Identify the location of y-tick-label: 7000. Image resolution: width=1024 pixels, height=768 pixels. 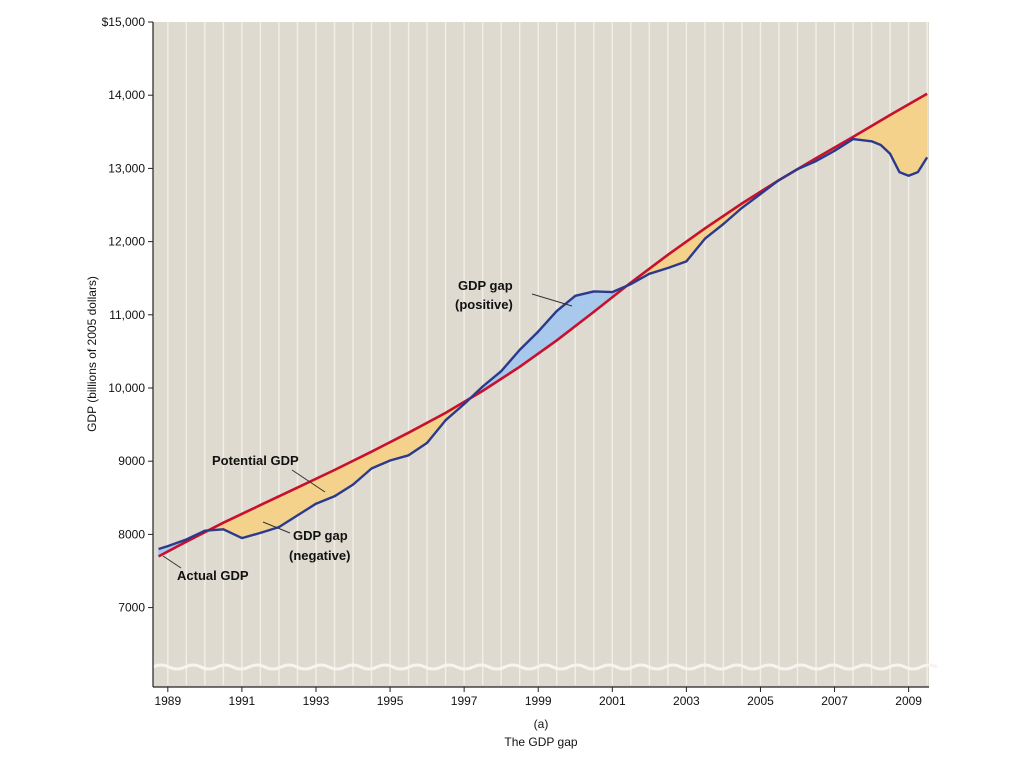
(131, 608).